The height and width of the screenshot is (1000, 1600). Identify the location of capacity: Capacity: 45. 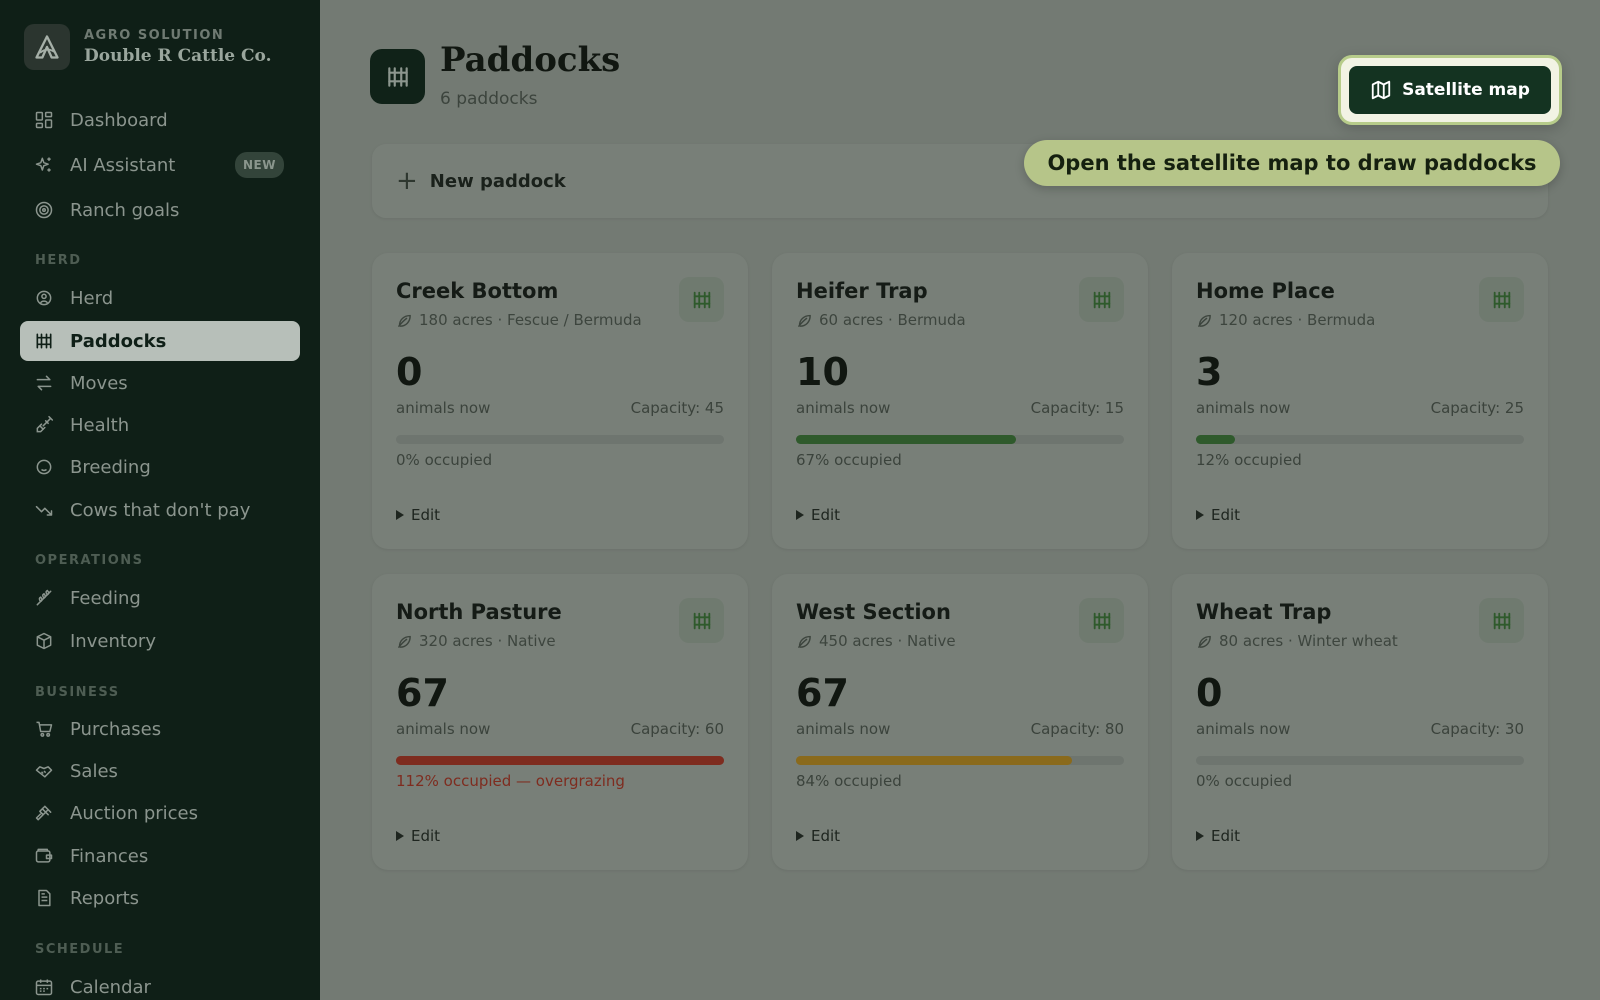
(677, 408).